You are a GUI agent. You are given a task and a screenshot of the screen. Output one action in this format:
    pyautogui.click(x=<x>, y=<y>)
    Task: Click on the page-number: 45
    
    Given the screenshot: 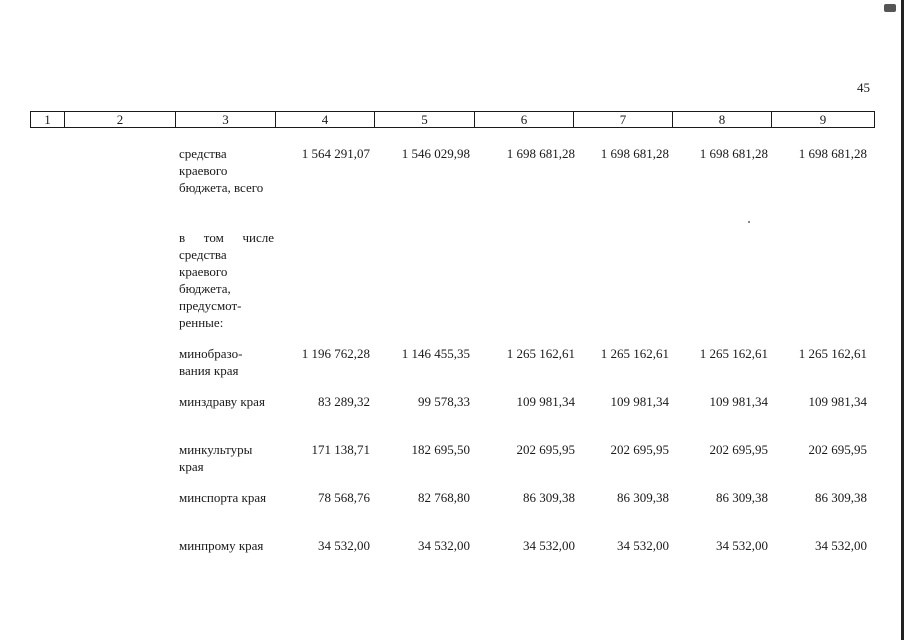 What is the action you would take?
    pyautogui.click(x=863, y=87)
    